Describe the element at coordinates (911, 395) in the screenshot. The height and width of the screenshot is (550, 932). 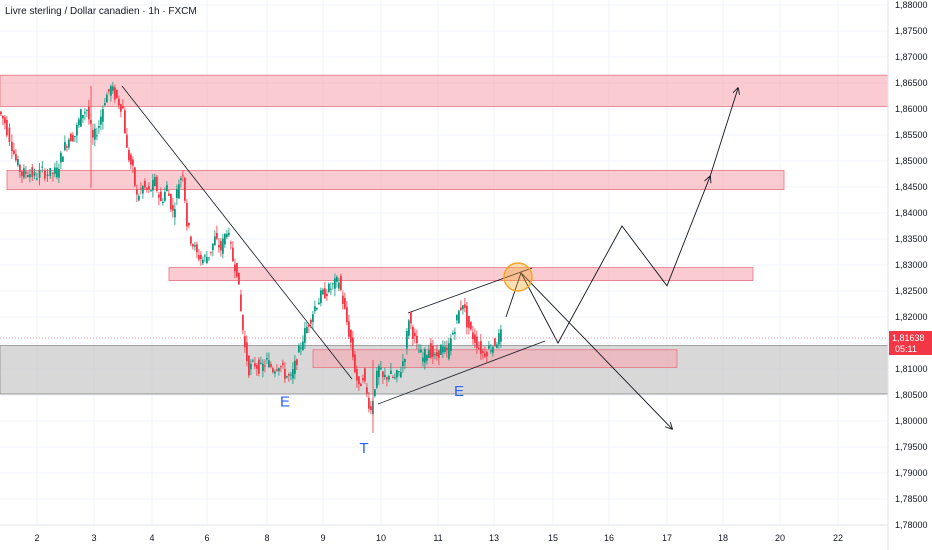
I see `y-tick-label: 1,80500` at that location.